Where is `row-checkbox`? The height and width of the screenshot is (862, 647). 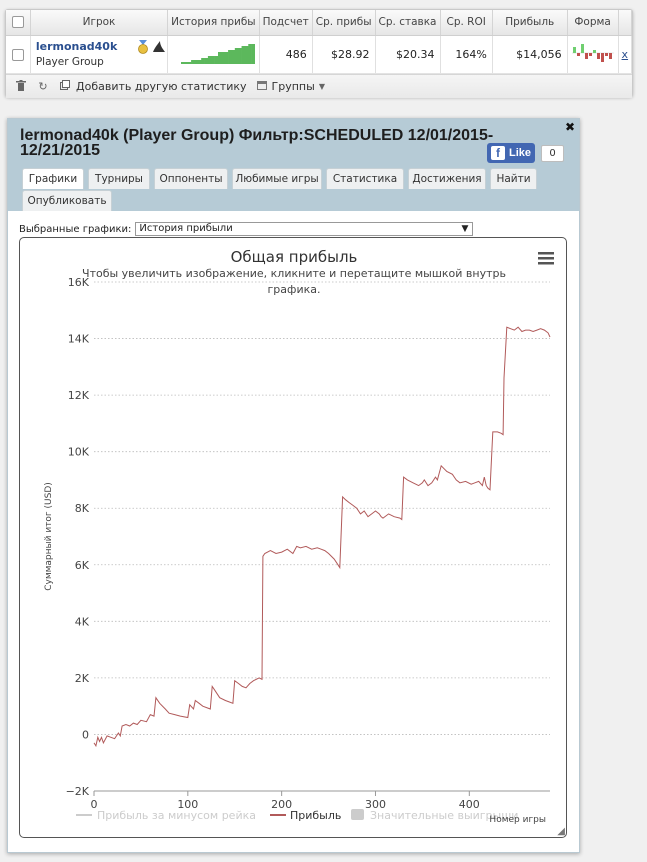 row-checkbox is located at coordinates (17, 54).